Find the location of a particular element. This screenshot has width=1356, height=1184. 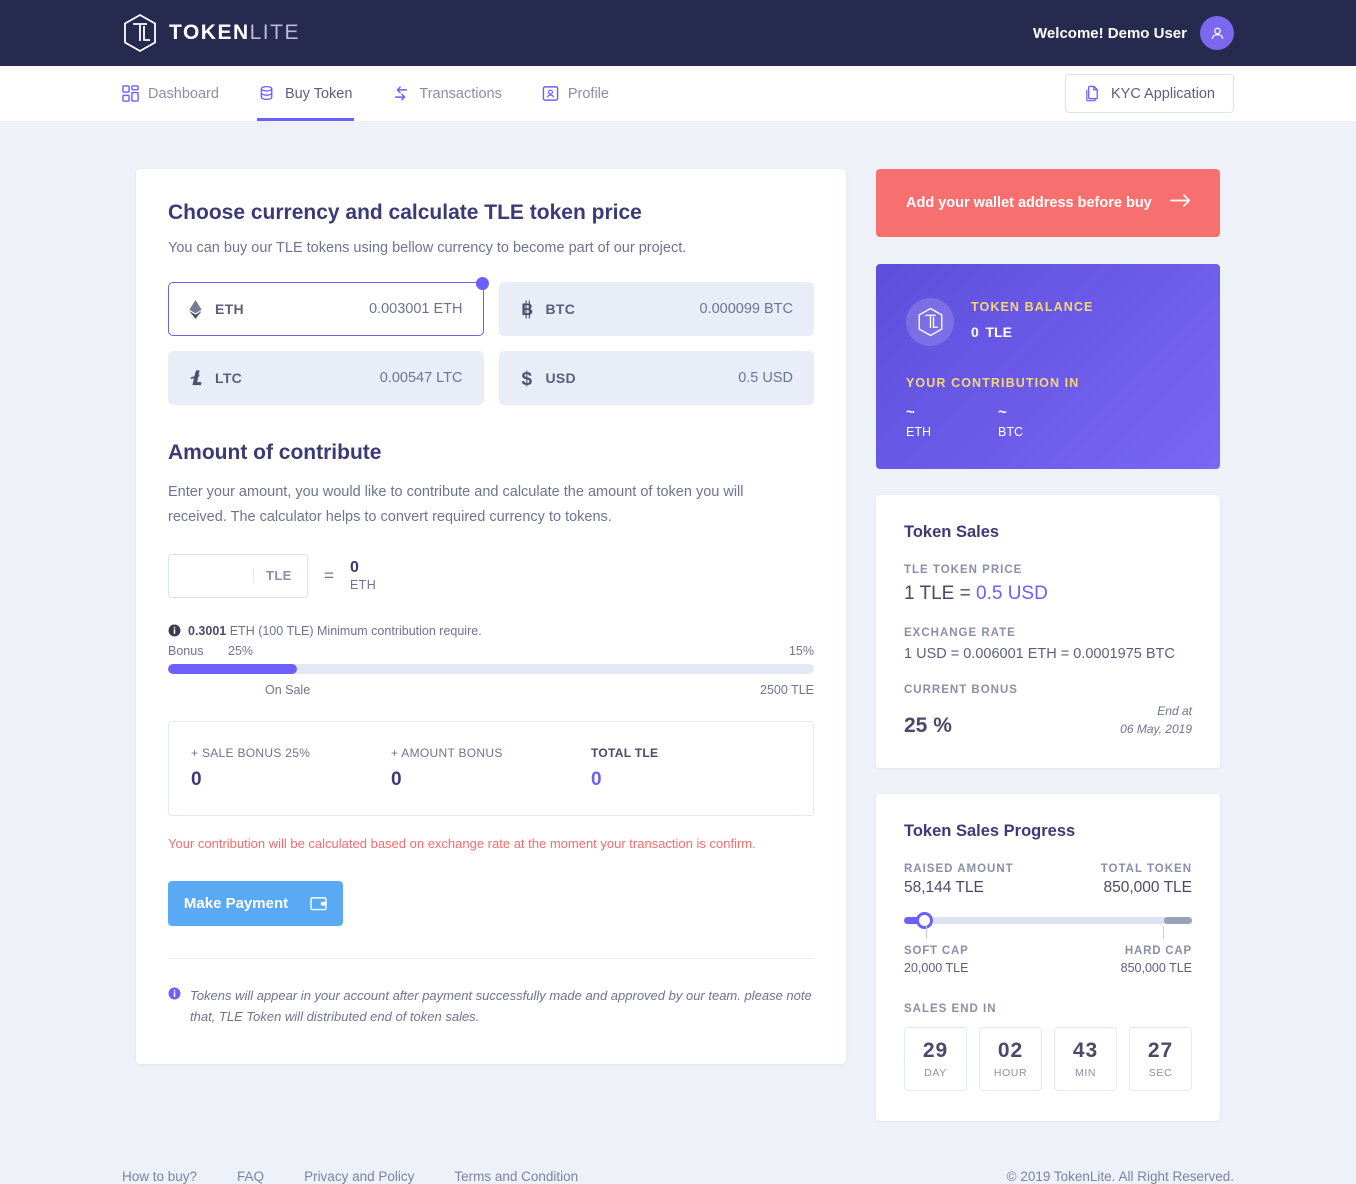

nav-item-buy-token: Buy Token is located at coordinates (305, 93).